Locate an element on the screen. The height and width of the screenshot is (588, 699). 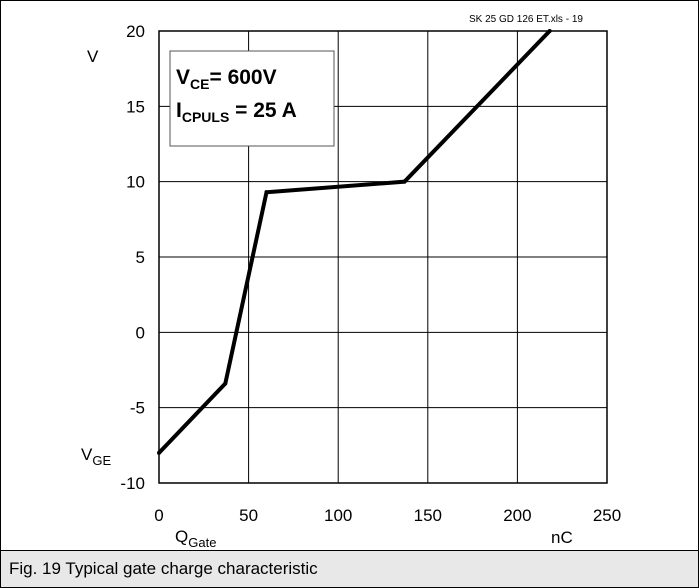
x-tick-label: 250 is located at coordinates (607, 515).